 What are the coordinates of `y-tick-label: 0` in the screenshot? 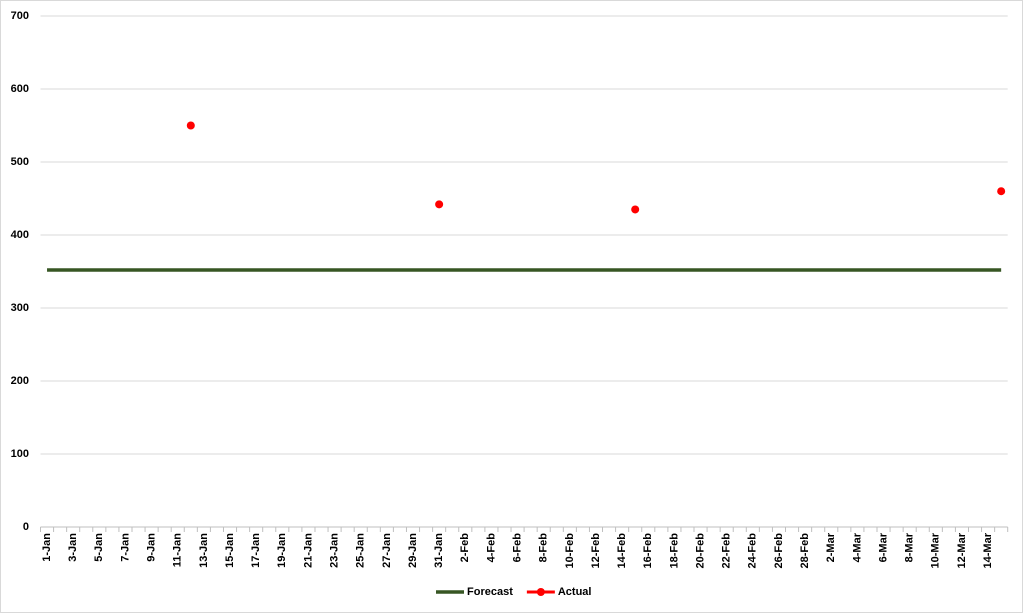 It's located at (26, 527).